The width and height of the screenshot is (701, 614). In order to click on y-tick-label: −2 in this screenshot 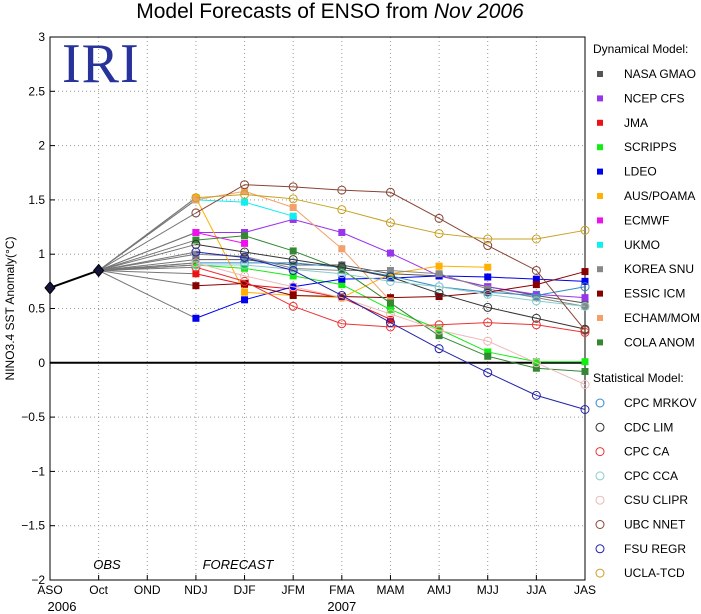, I will do `click(38, 580)`.